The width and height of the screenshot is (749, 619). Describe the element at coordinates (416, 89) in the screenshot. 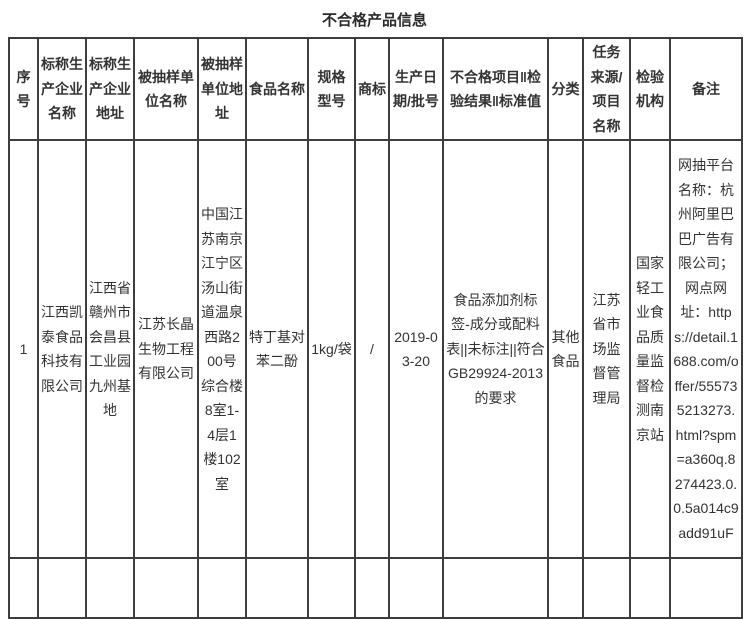

I see `col-header-production-date: 生产日期/批号` at that location.